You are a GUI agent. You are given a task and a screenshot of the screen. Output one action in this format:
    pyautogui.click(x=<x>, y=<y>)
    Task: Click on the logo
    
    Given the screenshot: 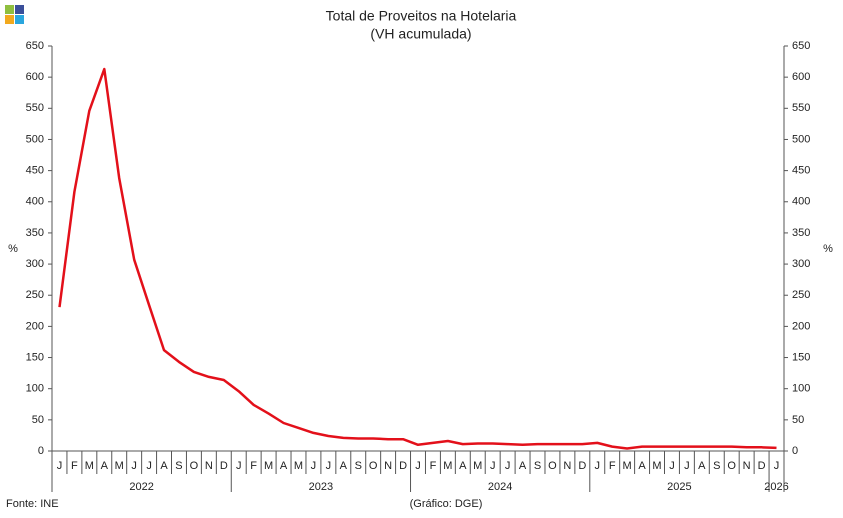 What is the action you would take?
    pyautogui.click(x=14, y=14)
    